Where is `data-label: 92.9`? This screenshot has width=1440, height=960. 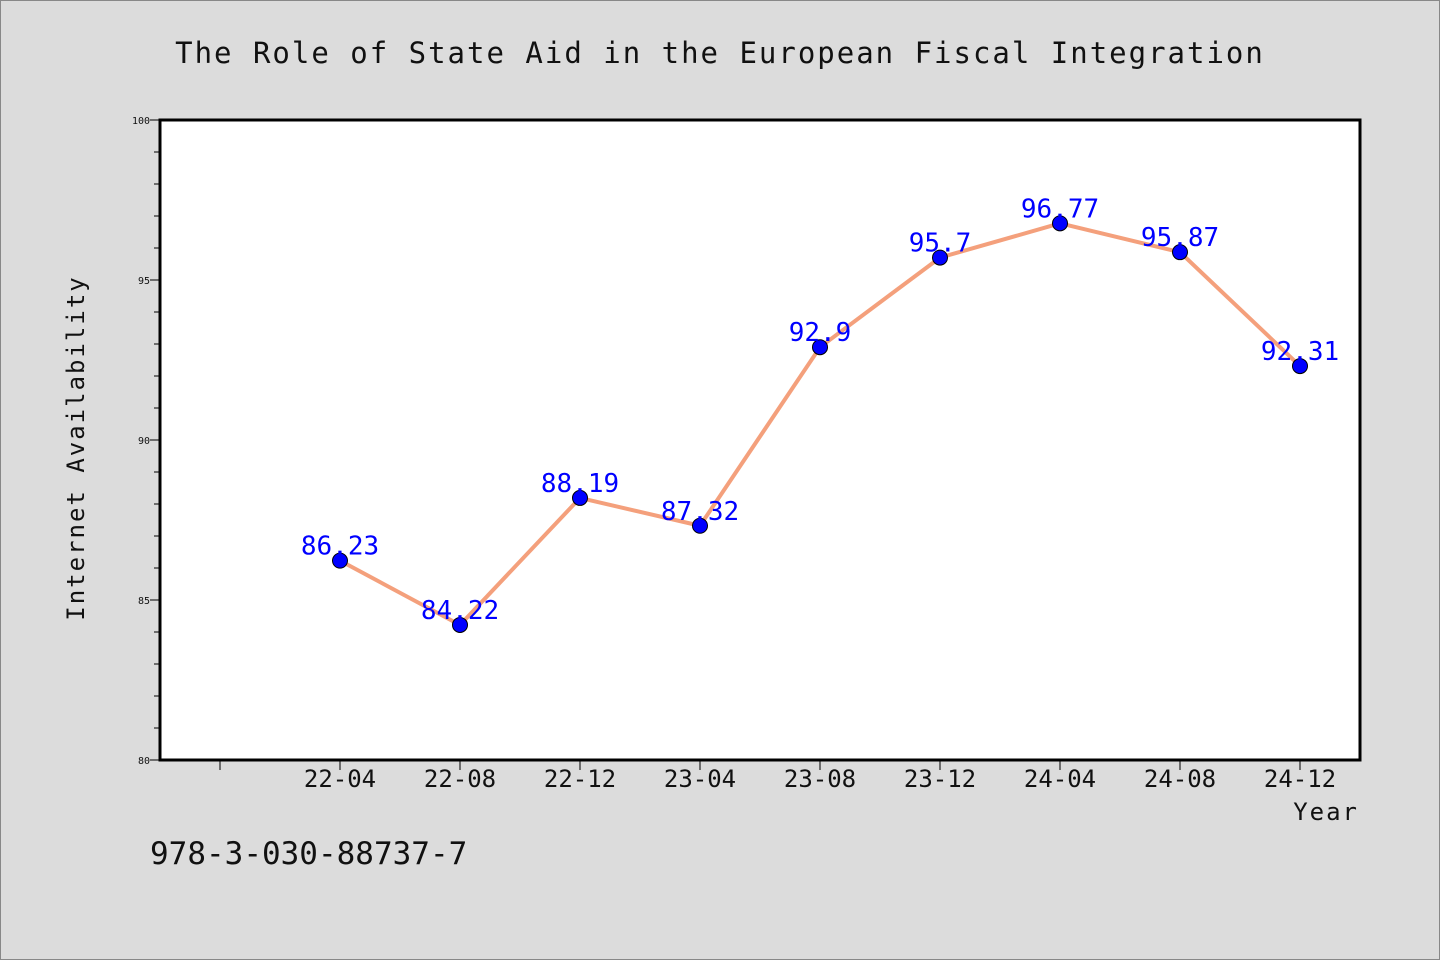
data-label: 92.9 is located at coordinates (820, 333).